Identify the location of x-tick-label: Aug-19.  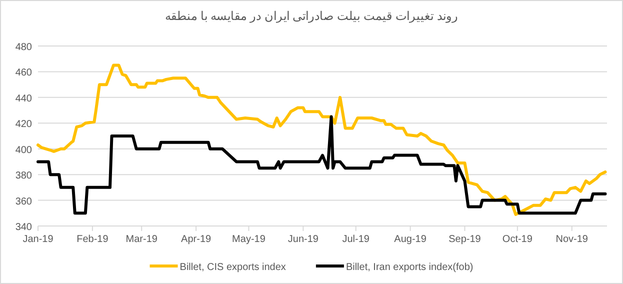
(410, 239).